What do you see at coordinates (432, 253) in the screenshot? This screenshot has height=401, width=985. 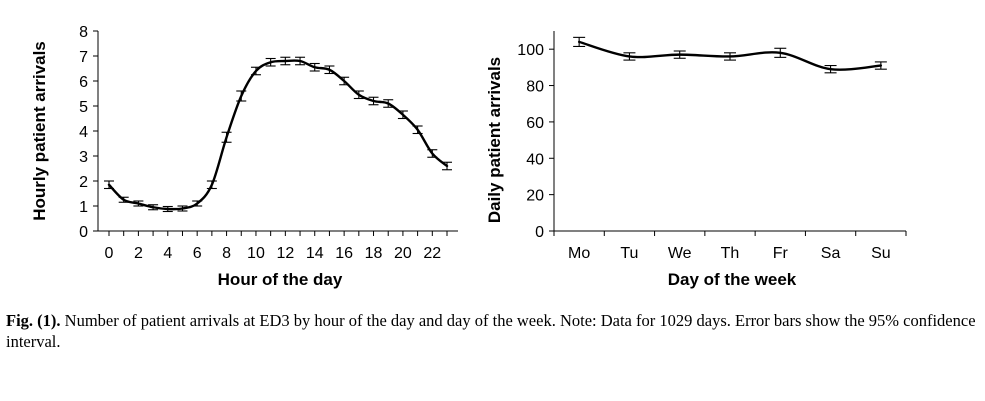 I see `left-x-tick-label: 22` at bounding box center [432, 253].